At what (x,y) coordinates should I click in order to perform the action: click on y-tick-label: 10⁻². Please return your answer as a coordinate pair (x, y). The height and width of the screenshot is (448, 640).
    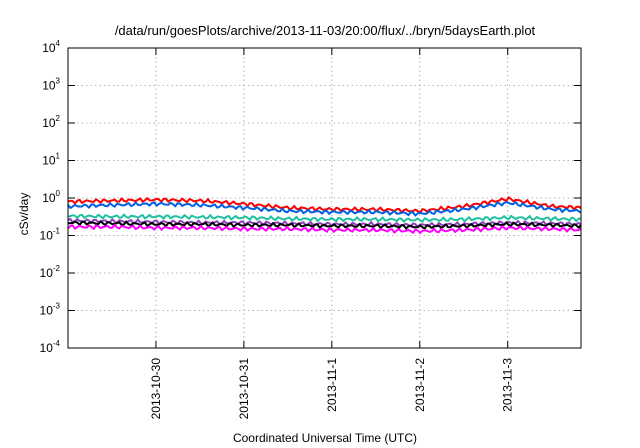
    Looking at the image, I should click on (50, 272).